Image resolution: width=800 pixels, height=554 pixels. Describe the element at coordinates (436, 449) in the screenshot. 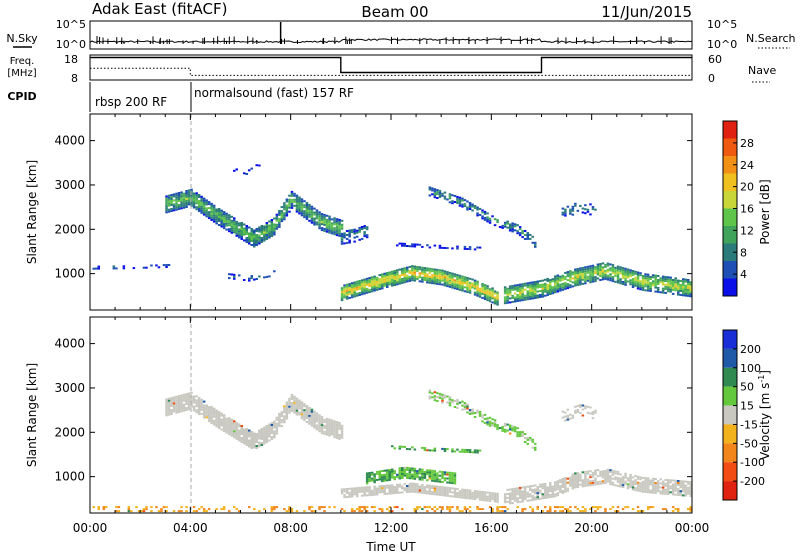

I see `echo-band` at that location.